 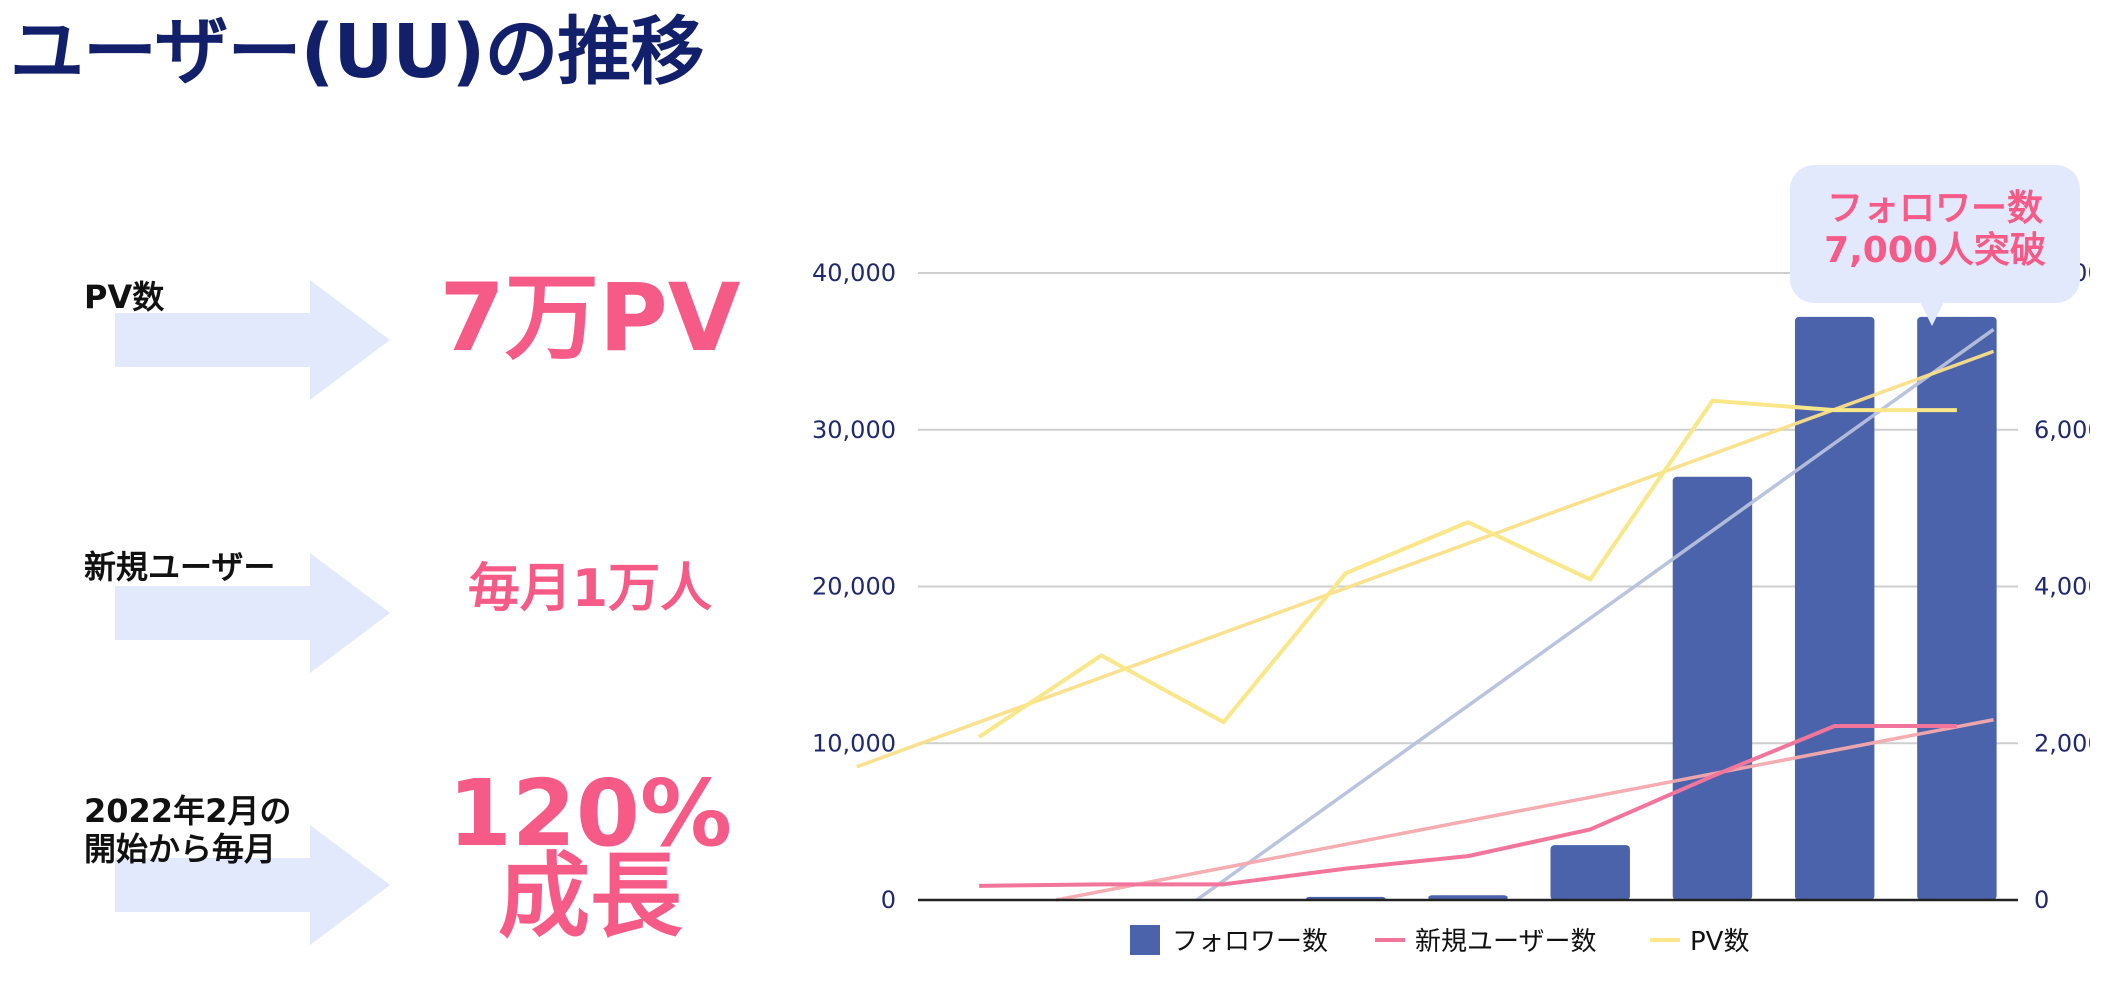 I want to click on metric-value-pv: 7万PV, so click(x=590, y=318).